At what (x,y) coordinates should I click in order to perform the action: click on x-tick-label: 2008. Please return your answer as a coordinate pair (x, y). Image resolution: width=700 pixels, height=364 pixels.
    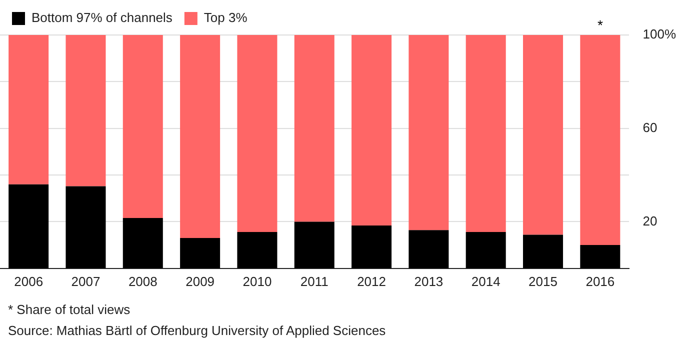
    Looking at the image, I should click on (143, 281).